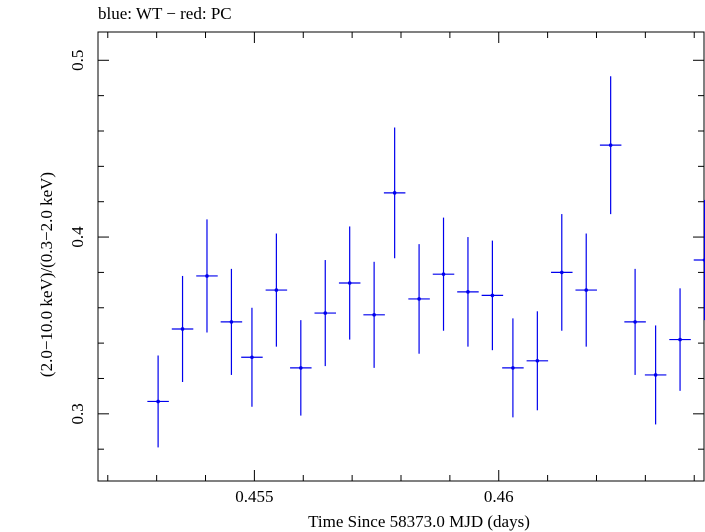 Image resolution: width=705 pixels, height=532 pixels. What do you see at coordinates (46, 274) in the screenshot?
I see `y-axis-label: (2.0−10.0 keV)/(0.3−2.0 keV)` at bounding box center [46, 274].